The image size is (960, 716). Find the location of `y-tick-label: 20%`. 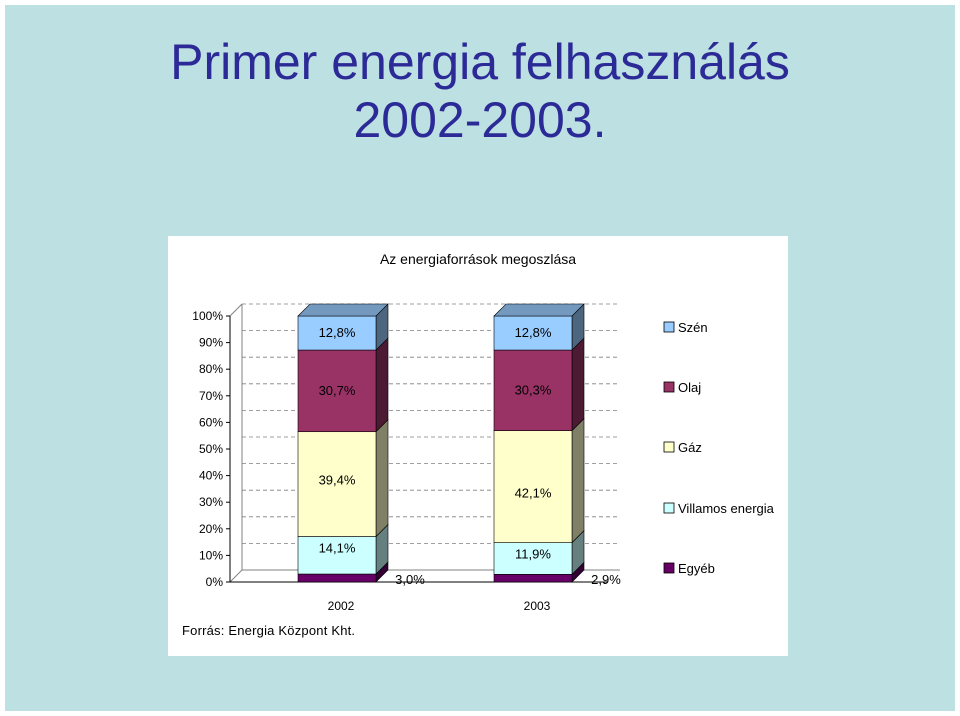

y-tick-label: 20% is located at coordinates (211, 529).